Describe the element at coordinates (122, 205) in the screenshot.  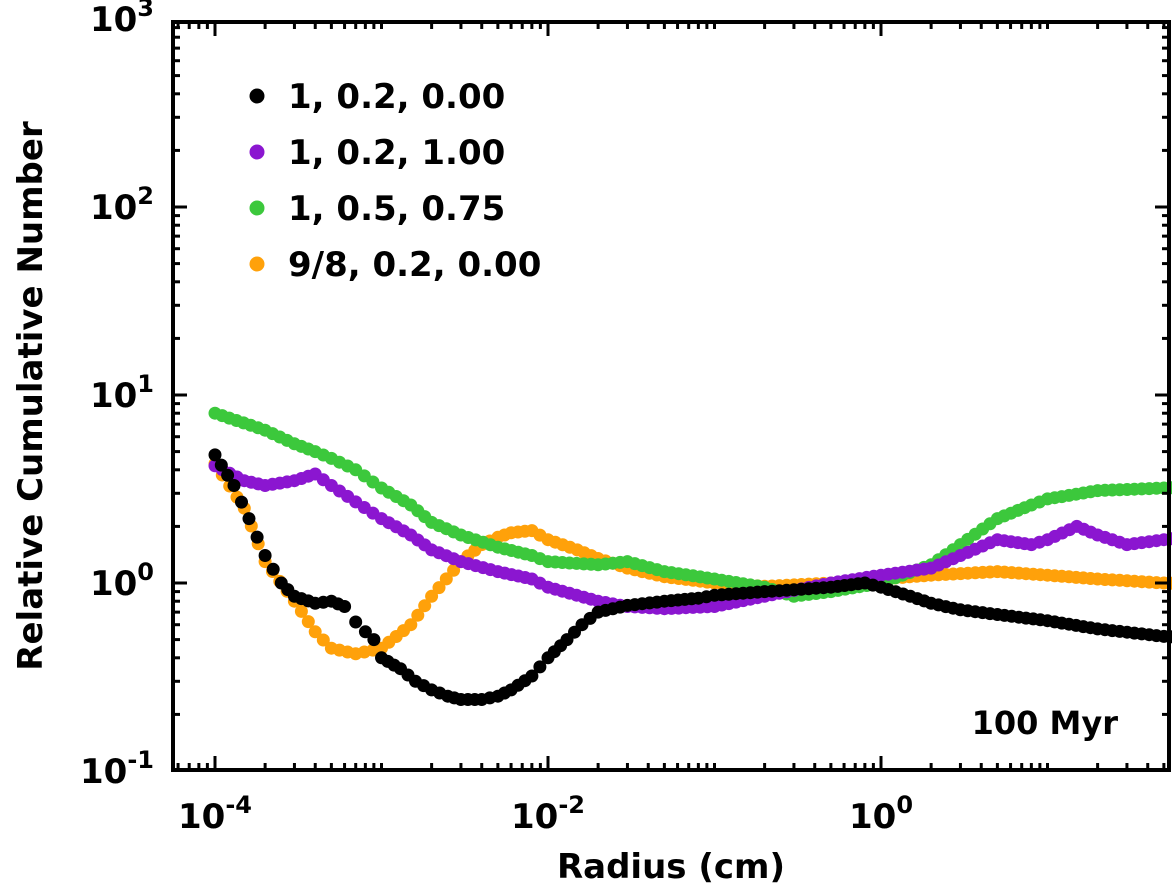
I see `y-tick-label: 102` at that location.